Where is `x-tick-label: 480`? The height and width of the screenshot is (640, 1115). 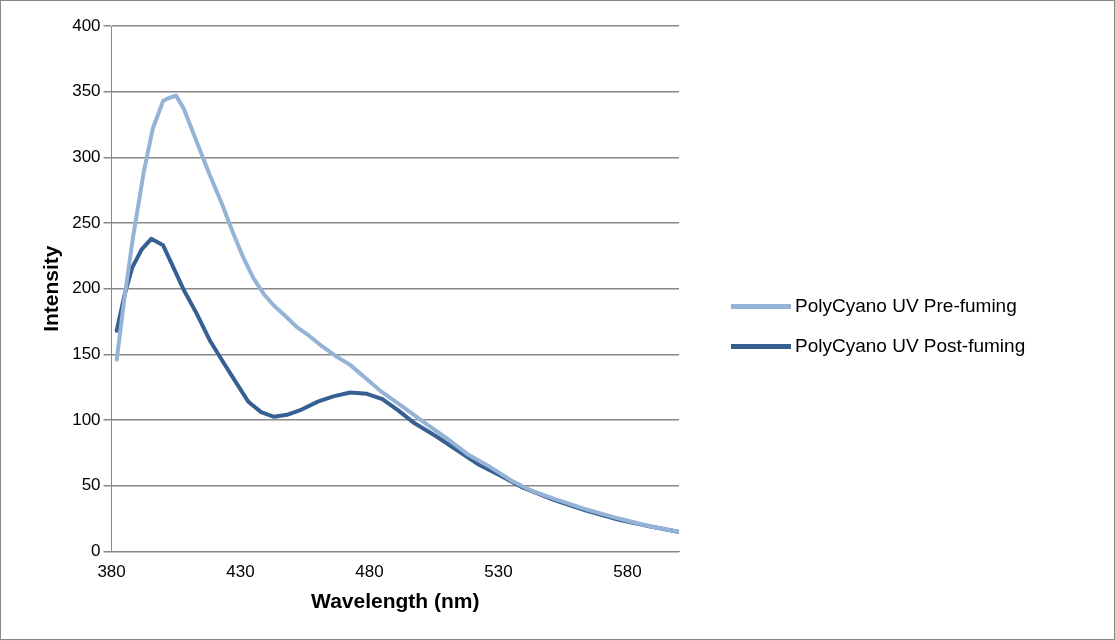 x-tick-label: 480 is located at coordinates (369, 572).